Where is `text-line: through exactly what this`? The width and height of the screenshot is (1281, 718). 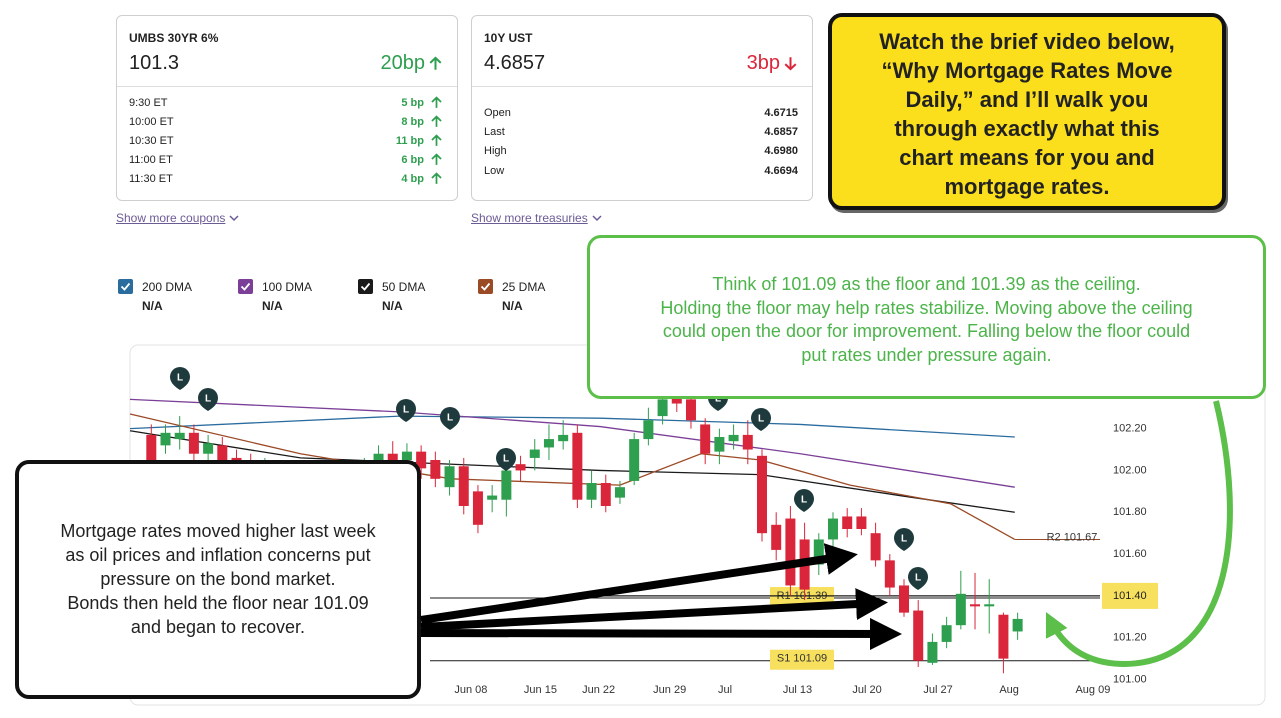
text-line: through exactly what this is located at coordinates (1027, 128).